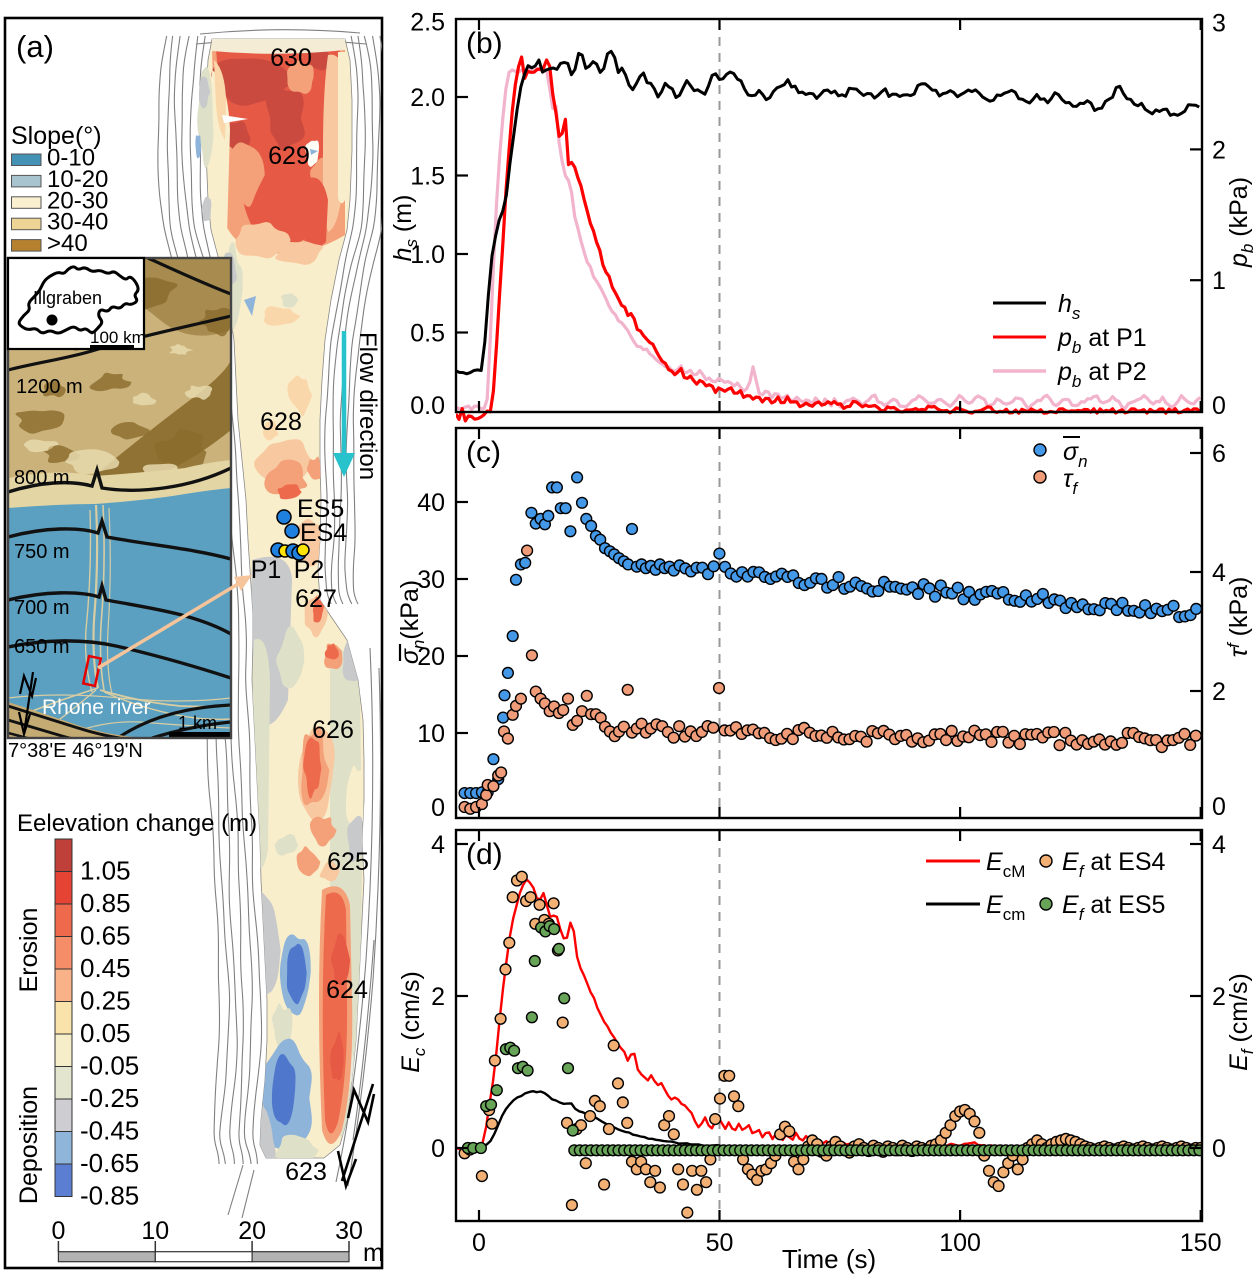 The image size is (1256, 1280). Describe the element at coordinates (109, 1163) in the screenshot. I see `svg-text: -0.65` at that location.